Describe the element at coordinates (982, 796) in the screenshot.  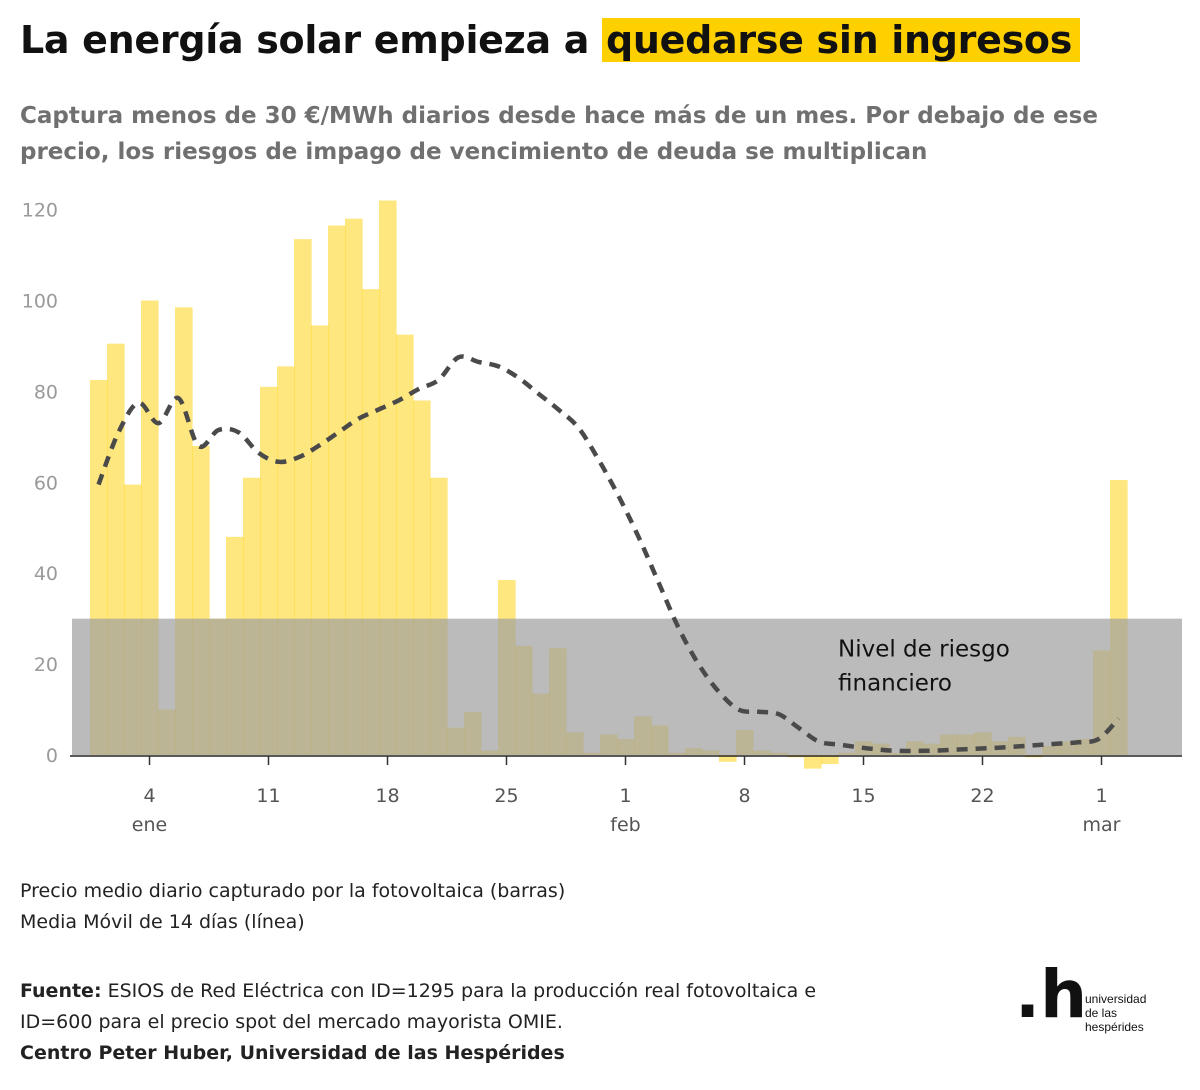
I see `x-tick-label: 22` at that location.